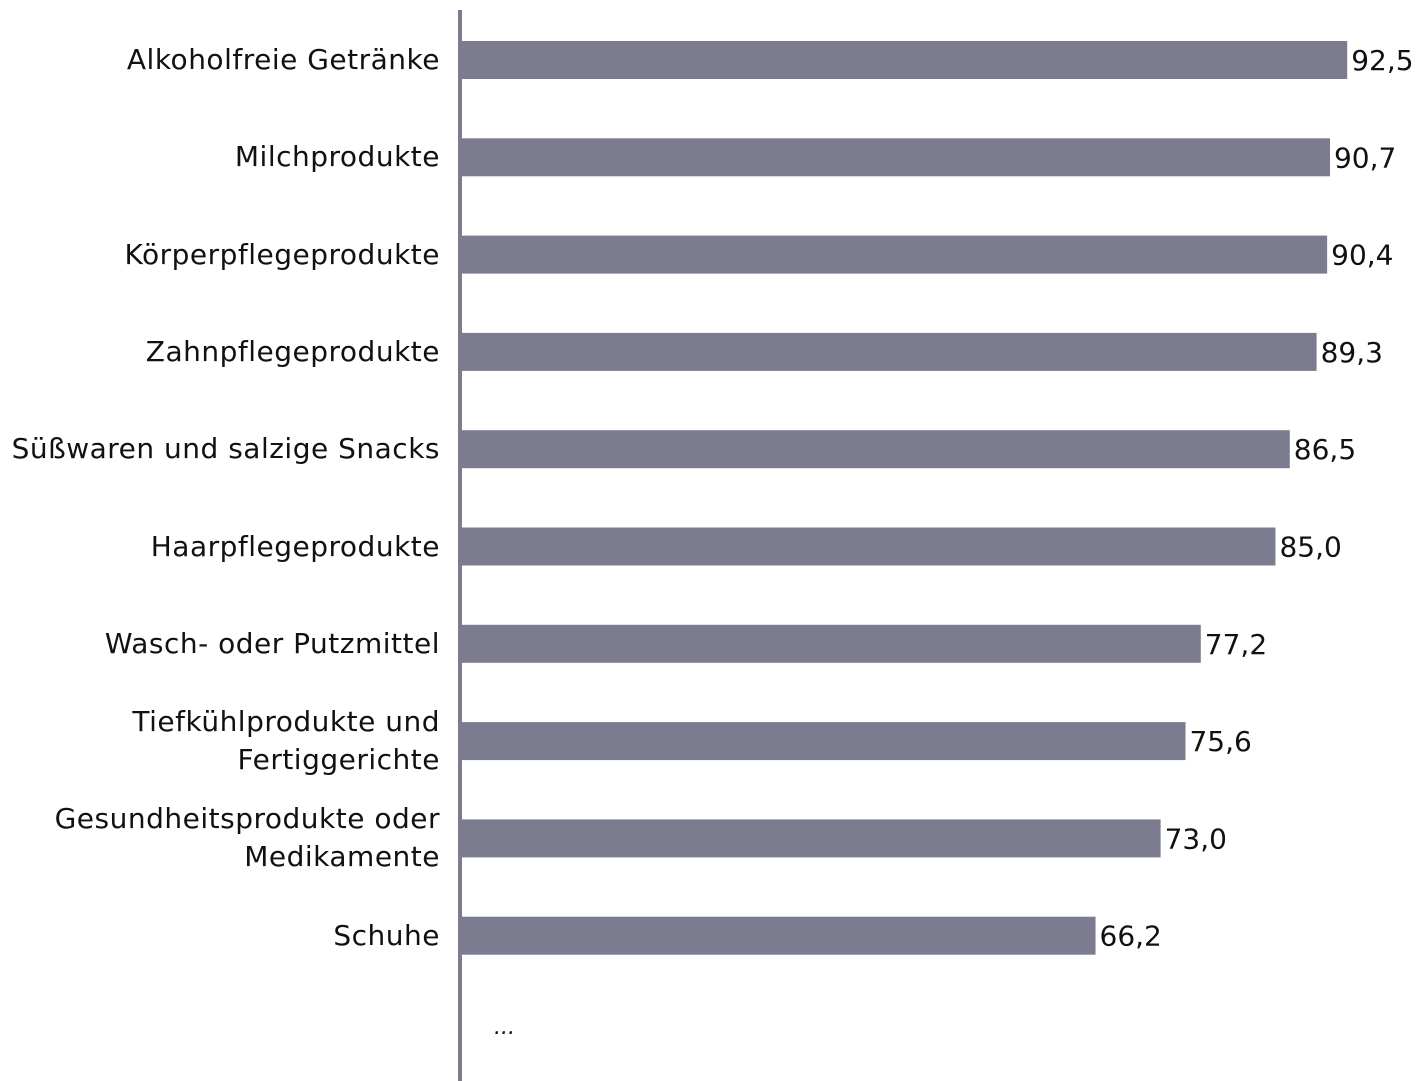 The height and width of the screenshot is (1081, 1428). I want to click on value-label: 90,7, so click(1365, 157).